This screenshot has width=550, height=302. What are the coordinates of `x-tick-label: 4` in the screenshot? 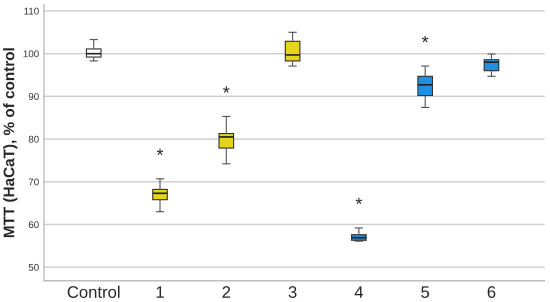 It's located at (359, 292).